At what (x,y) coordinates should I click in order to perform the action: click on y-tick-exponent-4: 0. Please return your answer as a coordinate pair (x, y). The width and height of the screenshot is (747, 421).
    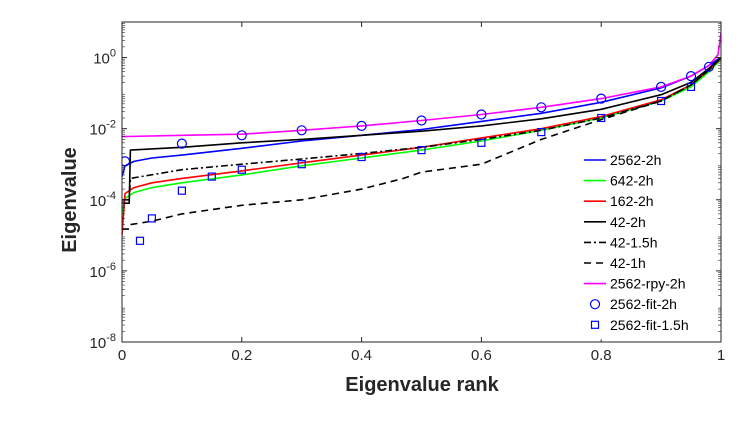
    Looking at the image, I should click on (113, 54).